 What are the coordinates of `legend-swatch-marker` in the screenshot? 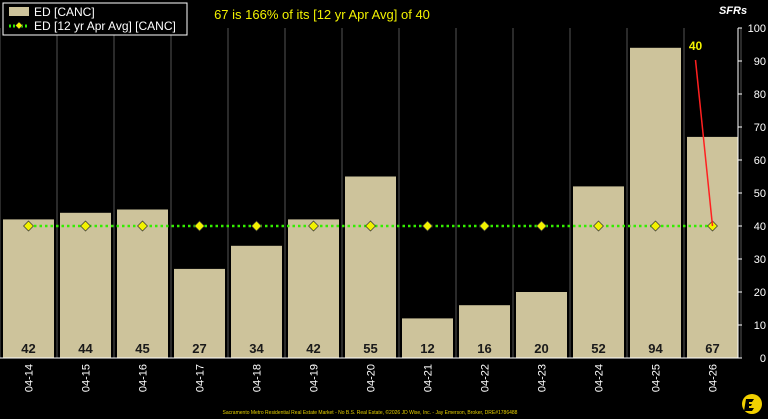 It's located at (19, 25).